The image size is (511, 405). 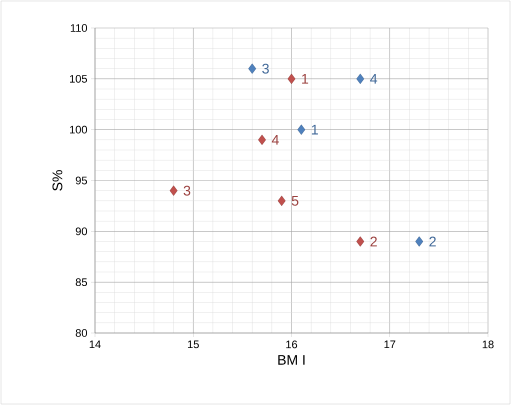 What do you see at coordinates (79, 28) in the screenshot?
I see `y-tick-label: 110` at bounding box center [79, 28].